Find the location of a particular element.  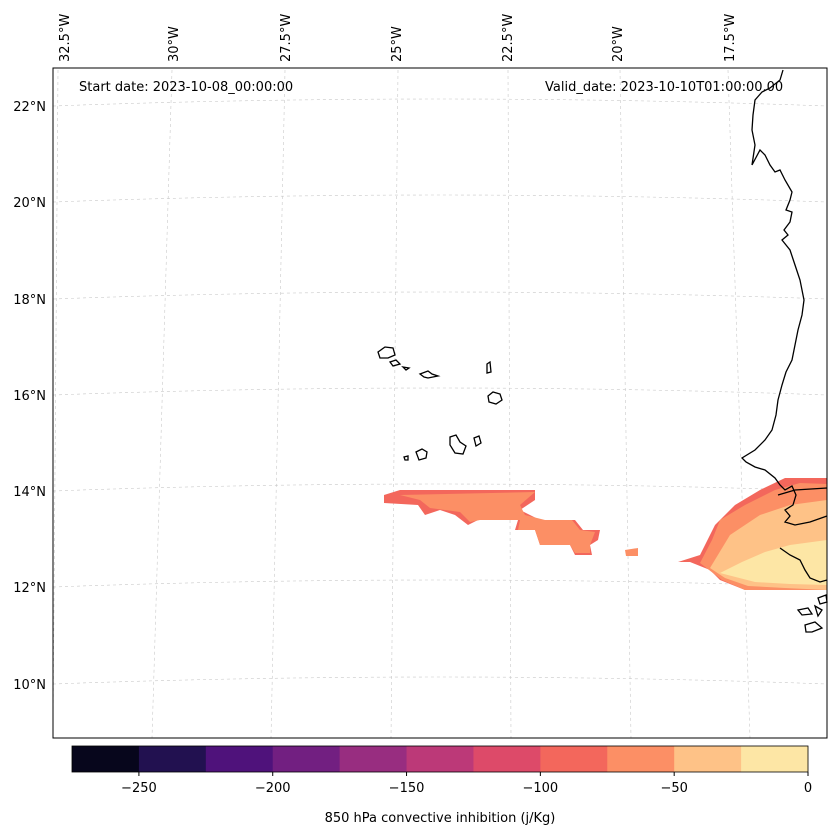

lat-label-18n: 18°N is located at coordinates (29, 300).